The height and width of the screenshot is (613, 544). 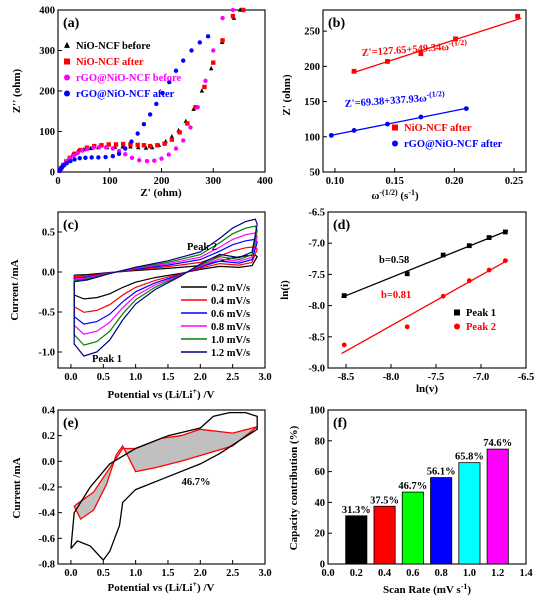 What do you see at coordinates (454, 181) in the screenshot?
I see `x-tick-label: 0.20` at bounding box center [454, 181].